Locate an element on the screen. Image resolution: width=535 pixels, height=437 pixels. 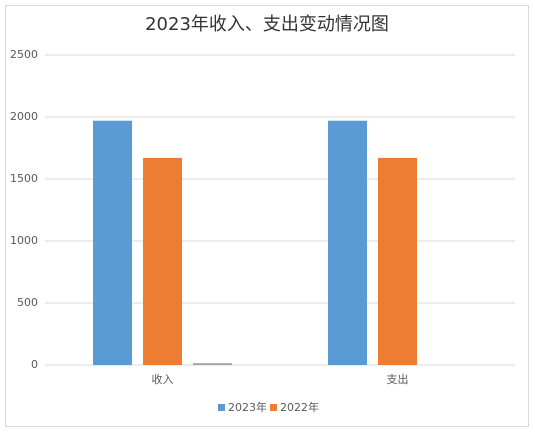
y-tick-label: 1000 is located at coordinates (24, 240).